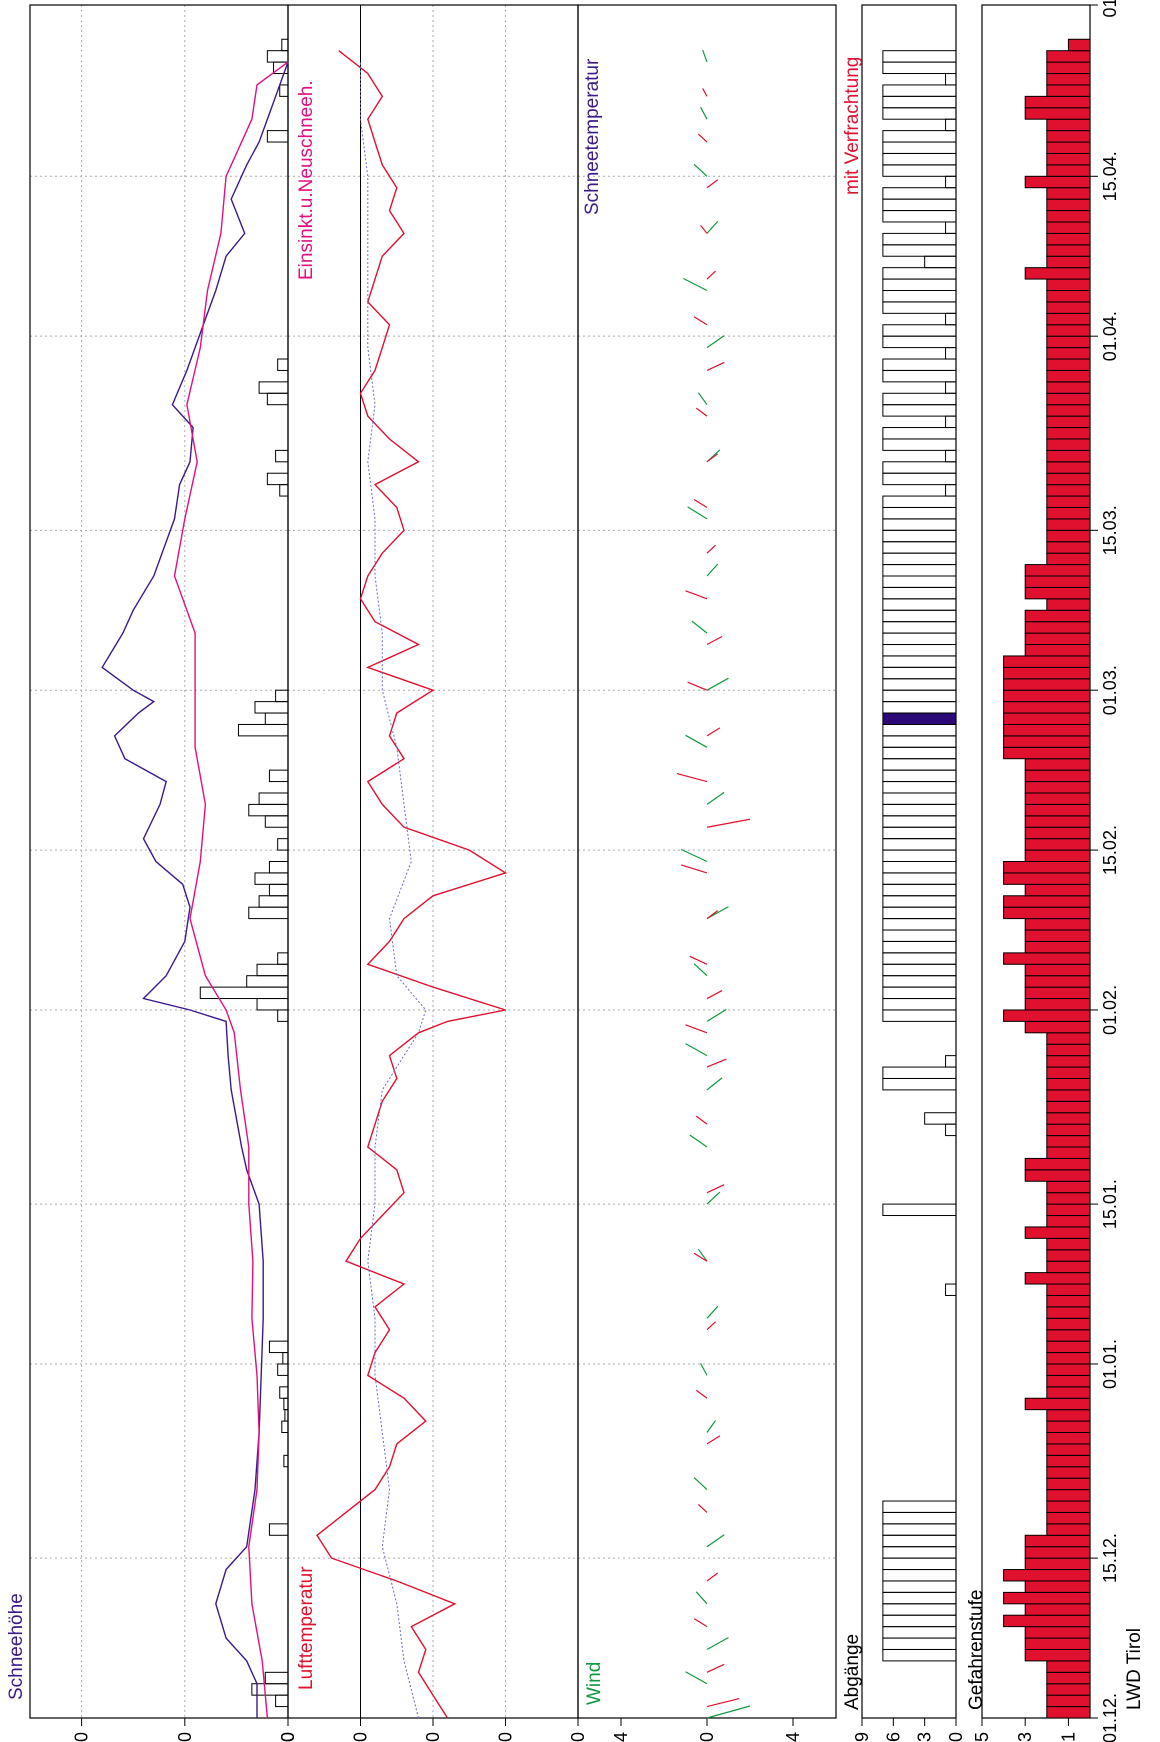  I want to click on value-tick-label: -10, so click(433, 1737).